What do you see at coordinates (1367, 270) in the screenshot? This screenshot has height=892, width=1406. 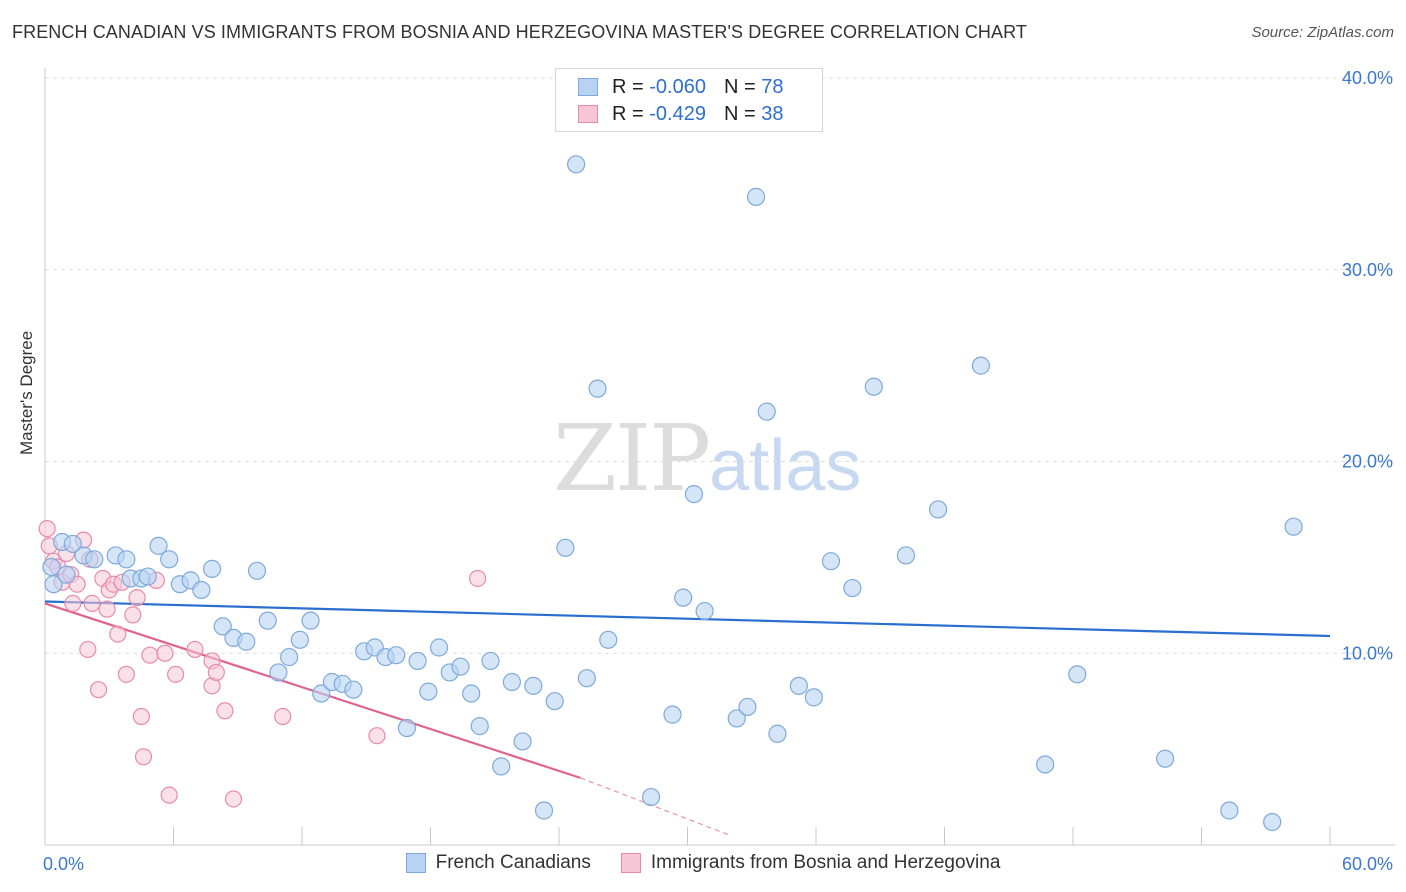 I see `y-tick-label: 30.0%` at bounding box center [1367, 270].